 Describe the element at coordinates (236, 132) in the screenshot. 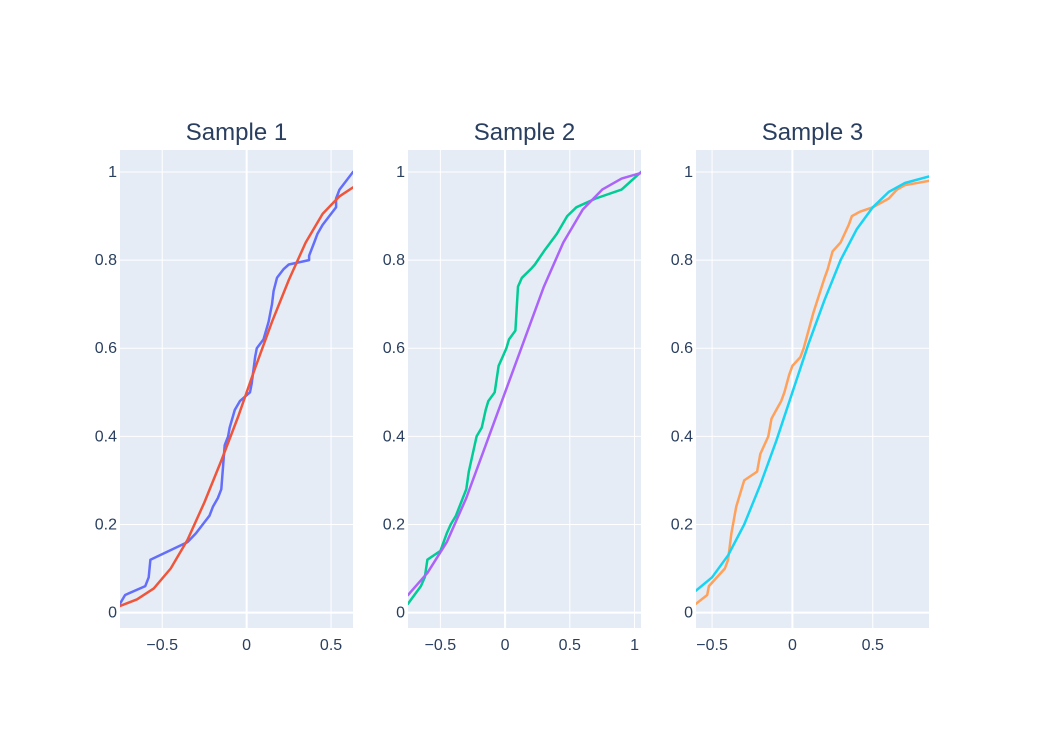

I see `subplot-title: Sample 1` at that location.